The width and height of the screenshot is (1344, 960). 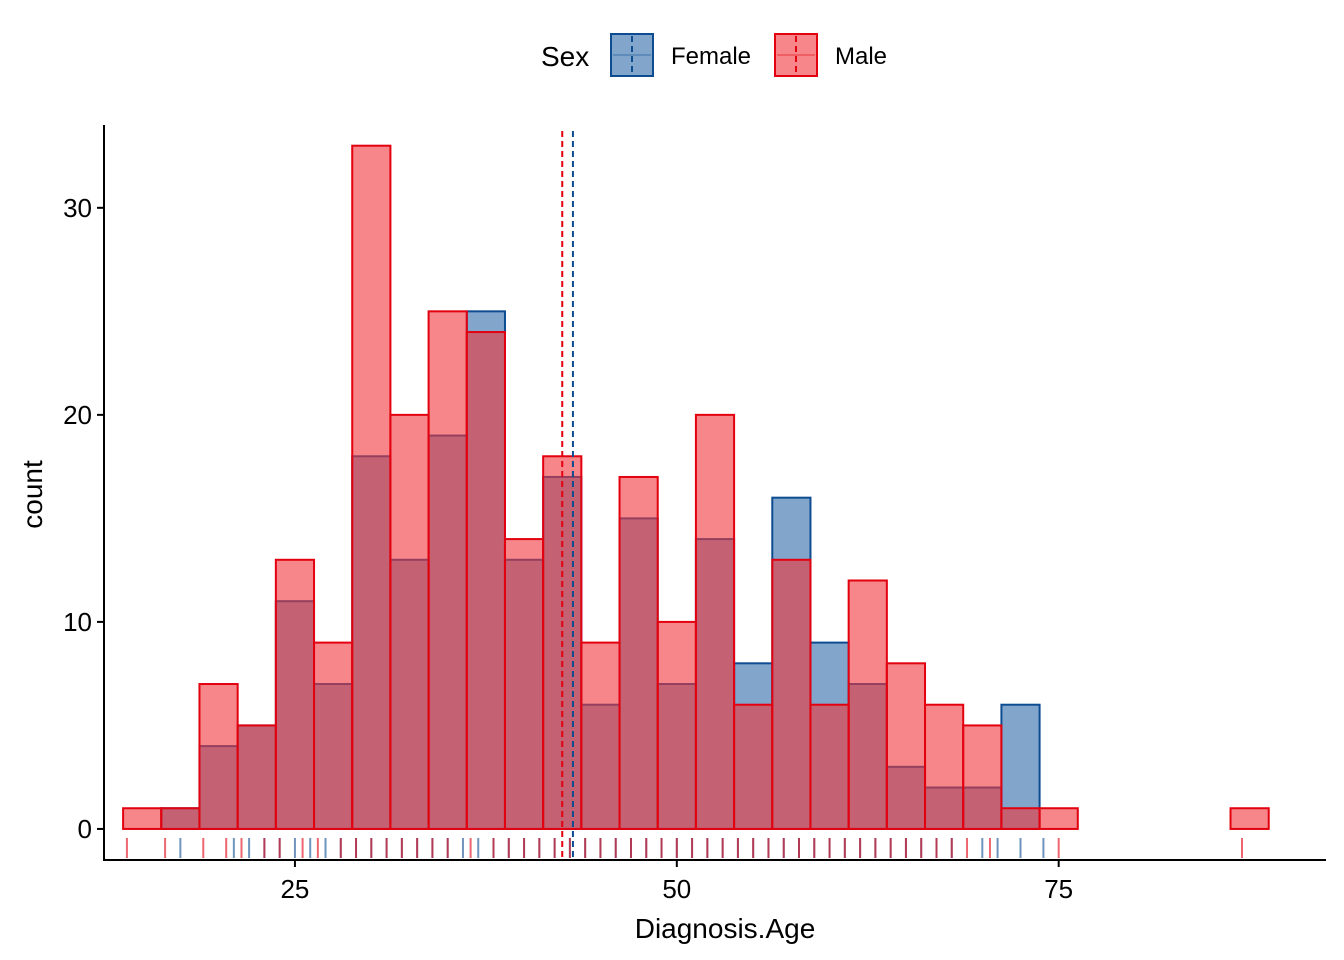 What do you see at coordinates (684, 848) in the screenshot?
I see `rug-marks` at bounding box center [684, 848].